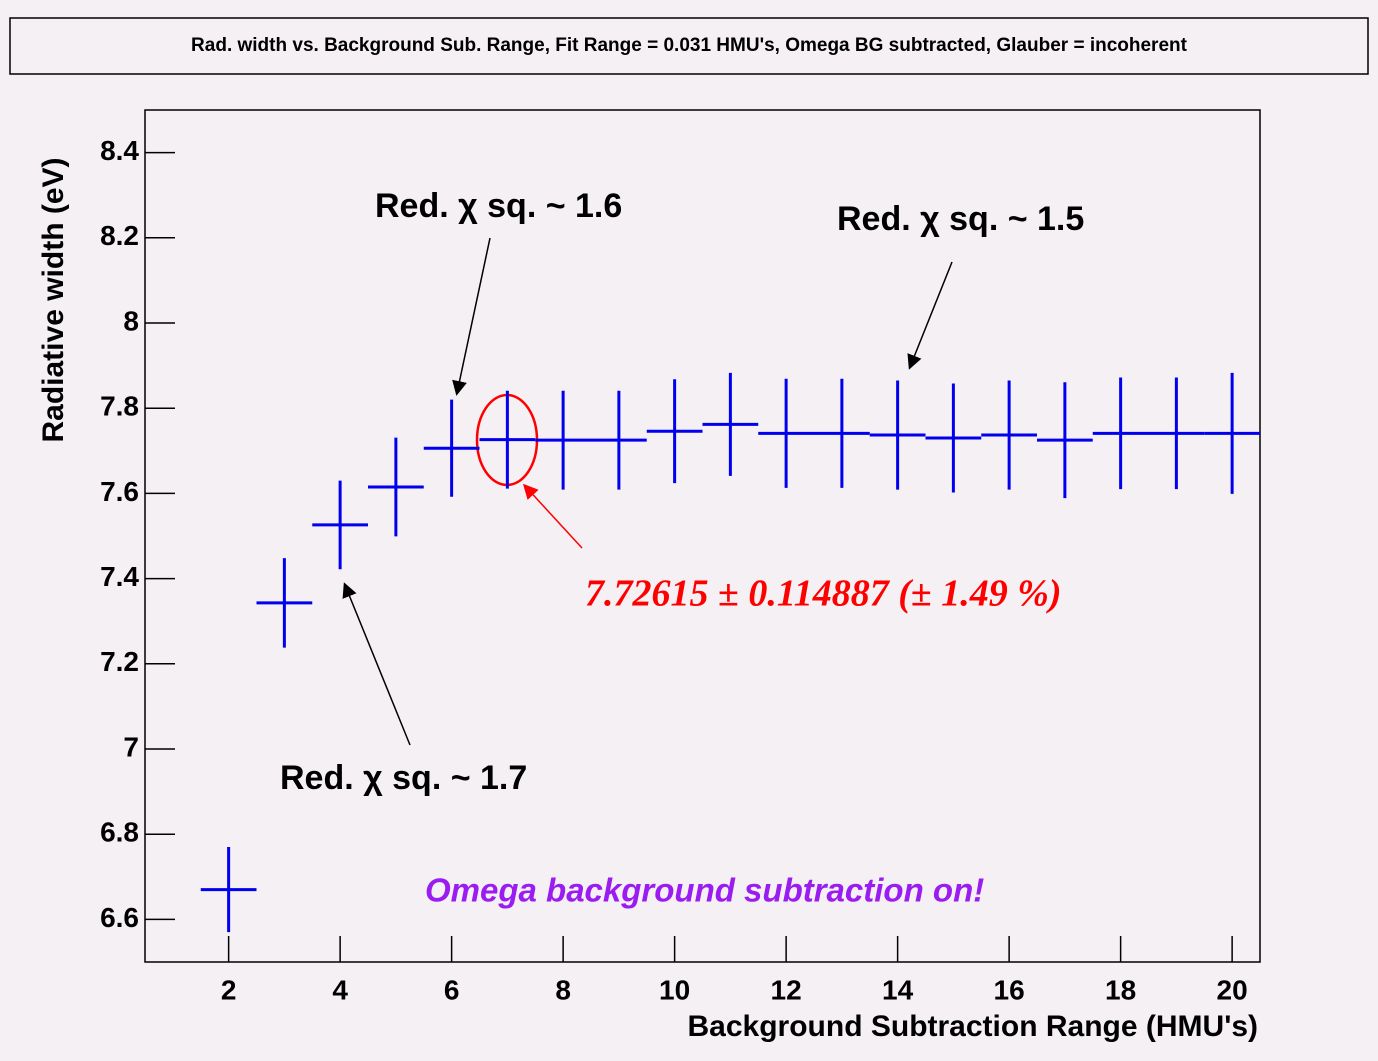 The height and width of the screenshot is (1061, 1378). What do you see at coordinates (119, 576) in the screenshot?
I see `y-tick-label: 7.4` at bounding box center [119, 576].